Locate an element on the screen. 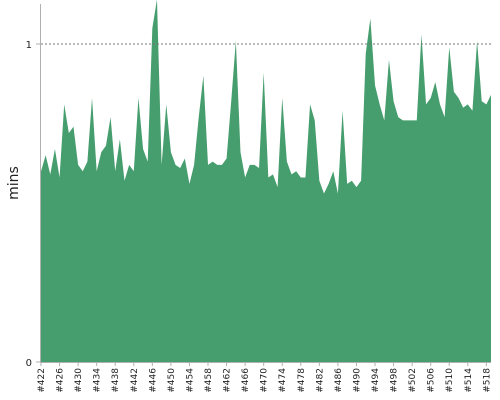 This screenshot has height=400, width=500. x-tick-label: #470 is located at coordinates (265, 380).